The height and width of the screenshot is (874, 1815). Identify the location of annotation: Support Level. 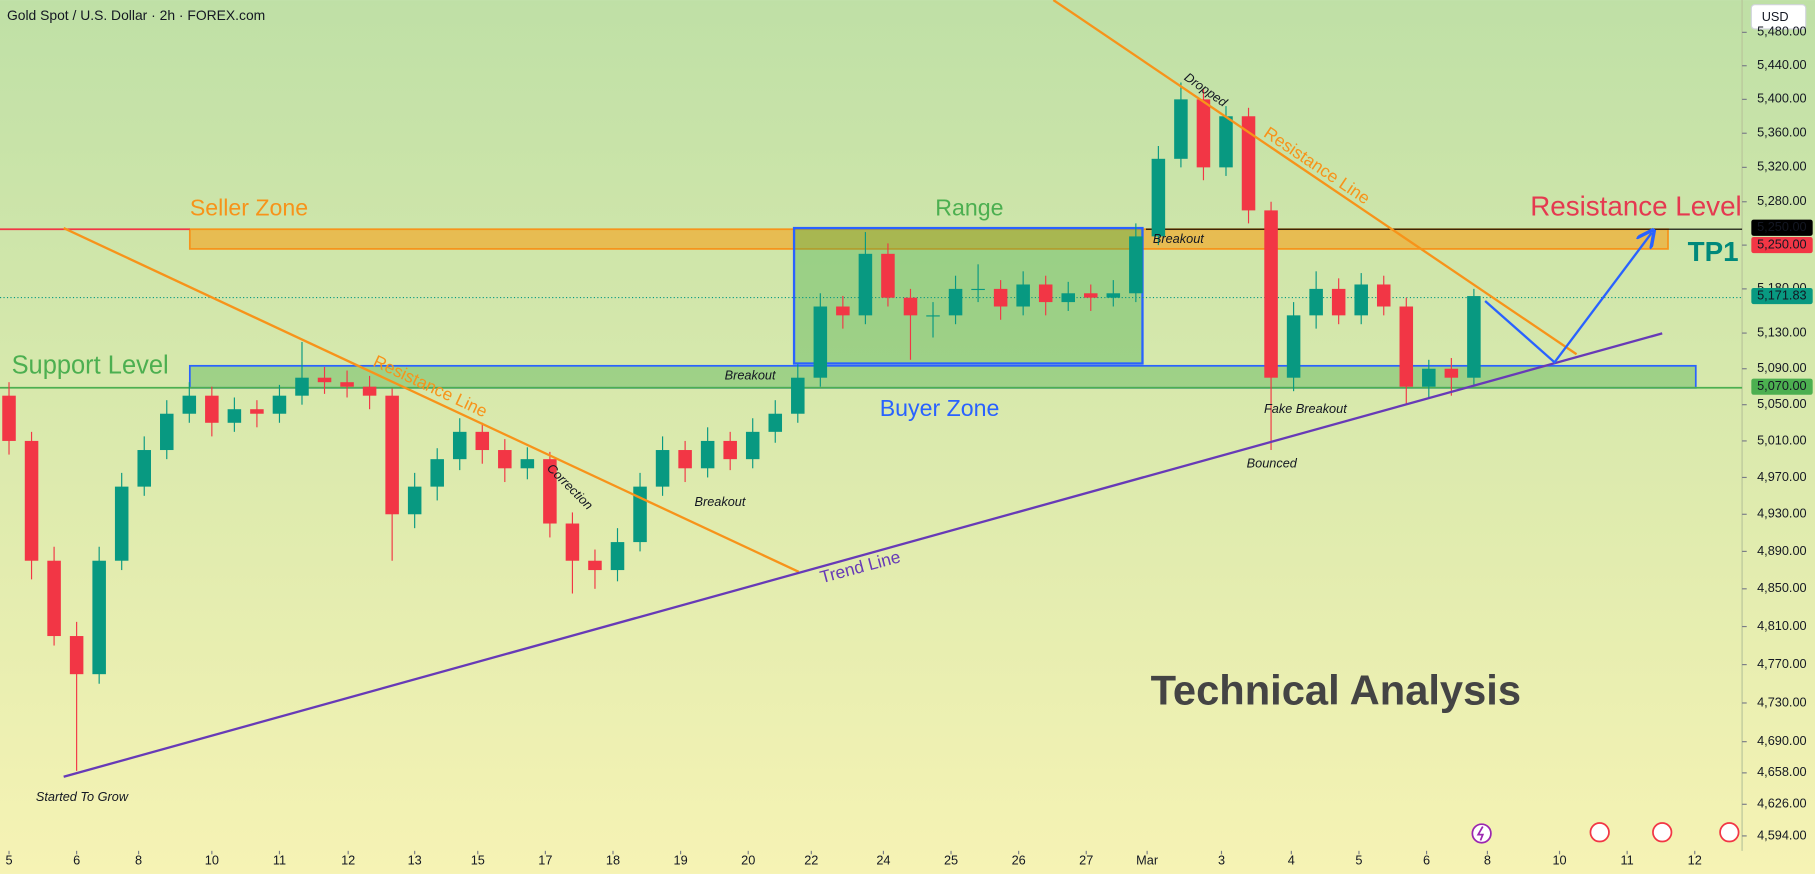
(90, 366).